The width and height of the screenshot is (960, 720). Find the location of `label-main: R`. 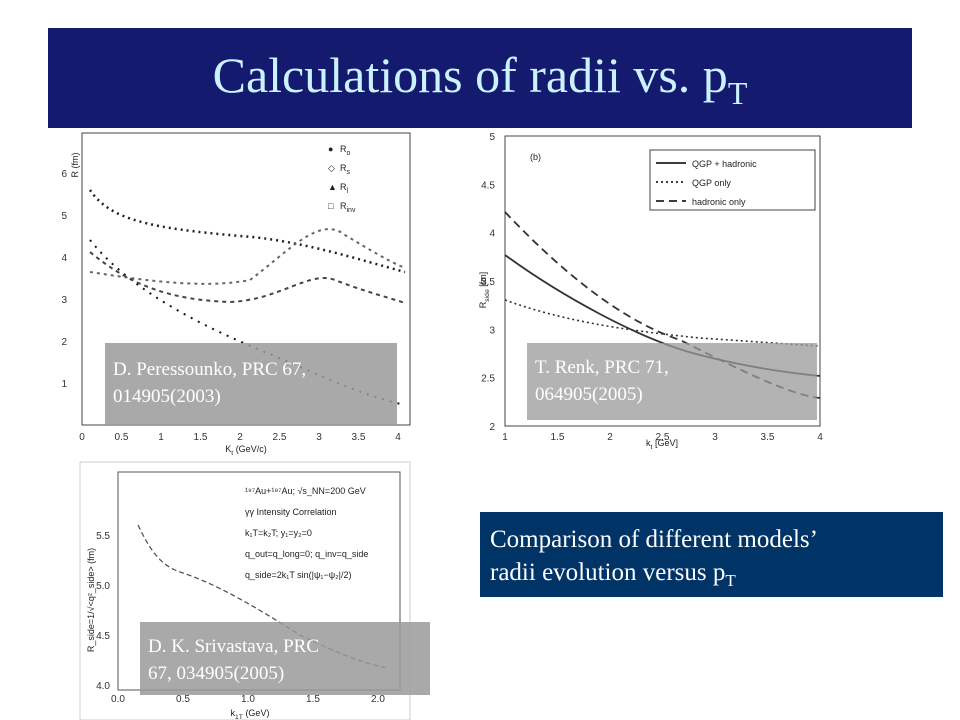

label-main: R is located at coordinates (483, 304).